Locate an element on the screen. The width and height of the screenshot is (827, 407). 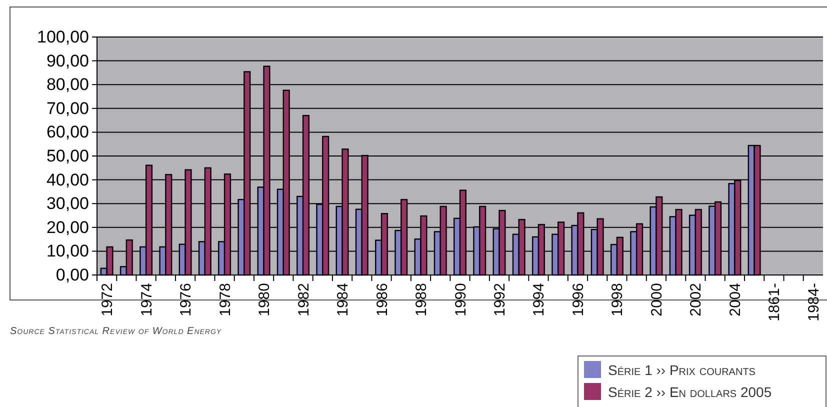
x-tick-label: 1972 is located at coordinates (107, 299).